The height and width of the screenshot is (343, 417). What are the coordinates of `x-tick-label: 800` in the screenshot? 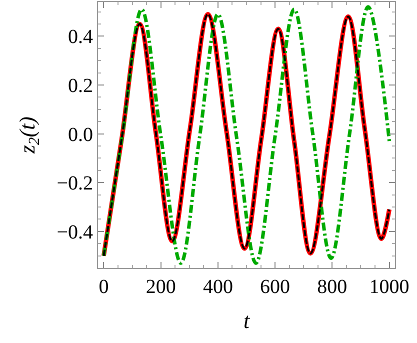 It's located at (332, 287).